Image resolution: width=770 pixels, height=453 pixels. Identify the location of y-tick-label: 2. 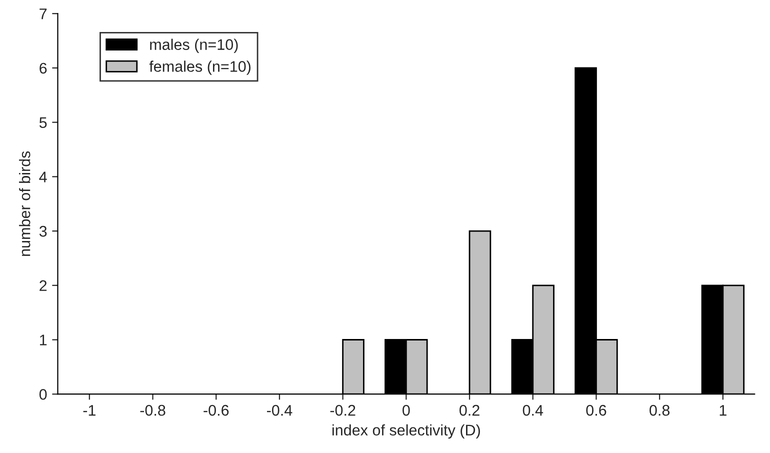
(43, 285).